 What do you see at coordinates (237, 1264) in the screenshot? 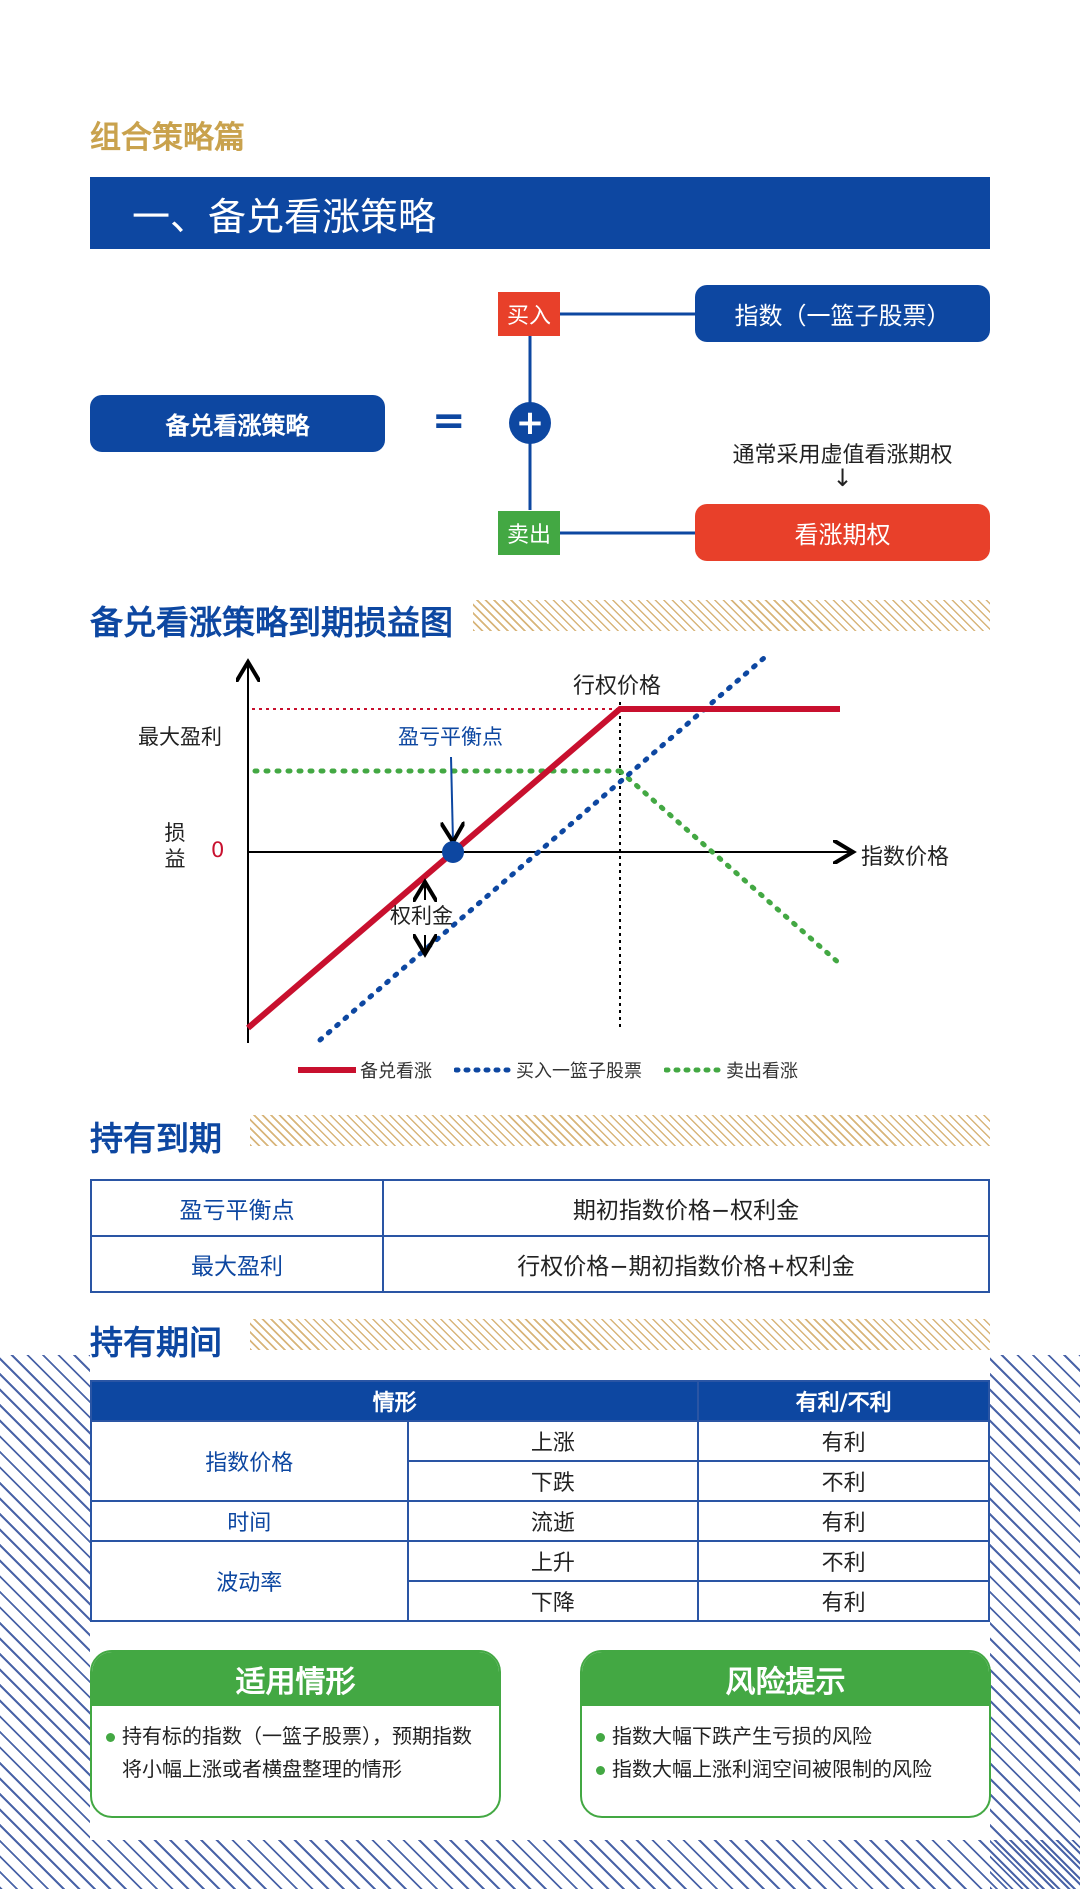
I see `expiry-max-profit-label: 最大盈利` at bounding box center [237, 1264].